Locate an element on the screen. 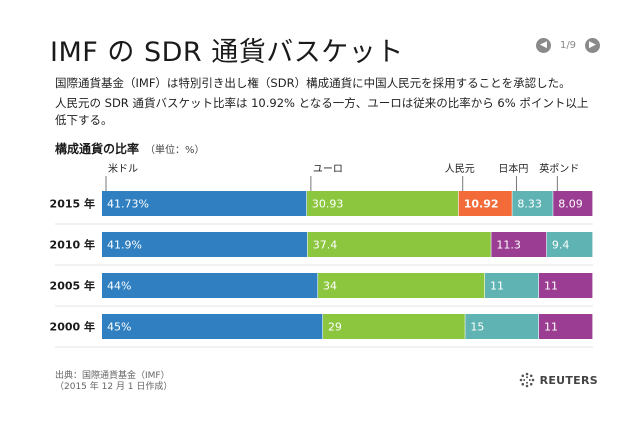 The height and width of the screenshot is (427, 640). data-label: 45% is located at coordinates (119, 327).